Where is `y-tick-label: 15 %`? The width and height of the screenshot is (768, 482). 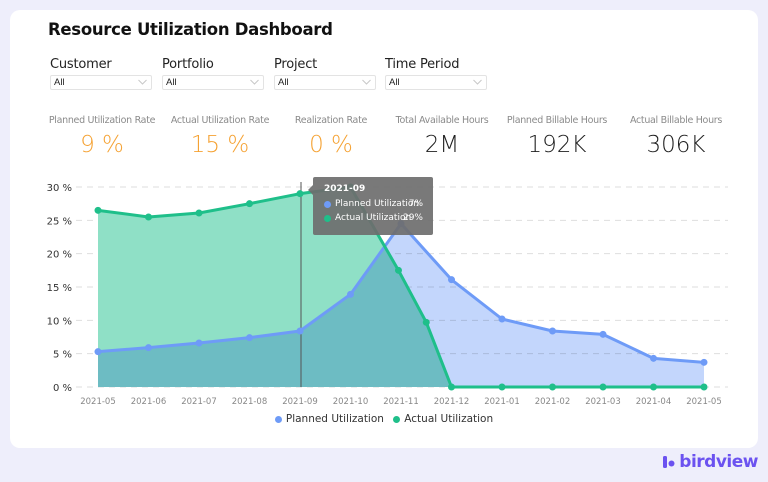
y-tick-label: 15 % is located at coordinates (59, 288).